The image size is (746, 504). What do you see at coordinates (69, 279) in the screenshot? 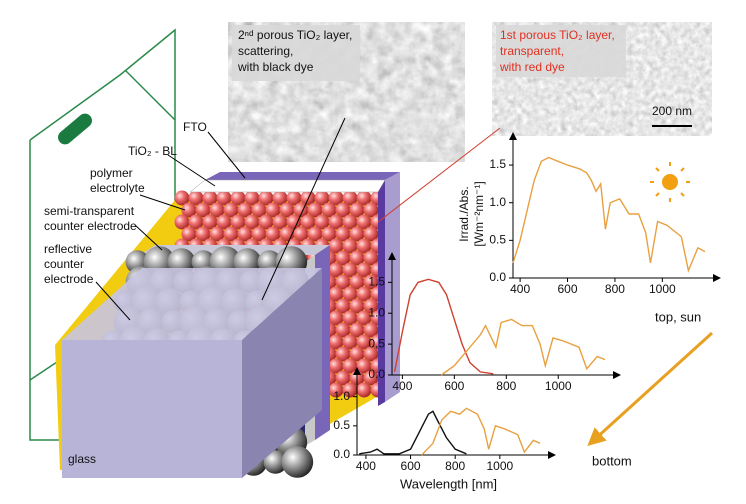
I see `layer-label: electrode` at bounding box center [69, 279].